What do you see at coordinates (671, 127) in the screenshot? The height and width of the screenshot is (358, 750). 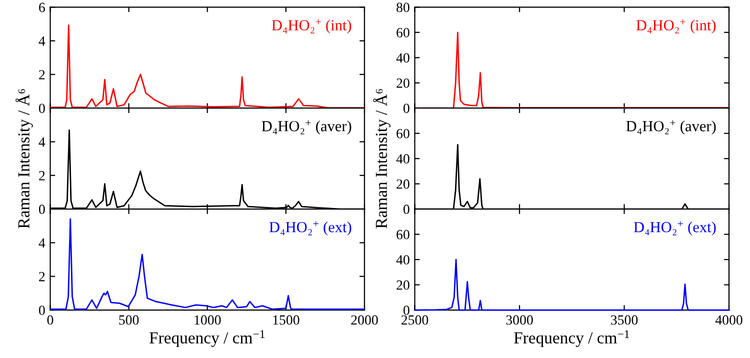 I see `legend-label: D₄HO₂$^{+}$ (aver)` at bounding box center [671, 127].